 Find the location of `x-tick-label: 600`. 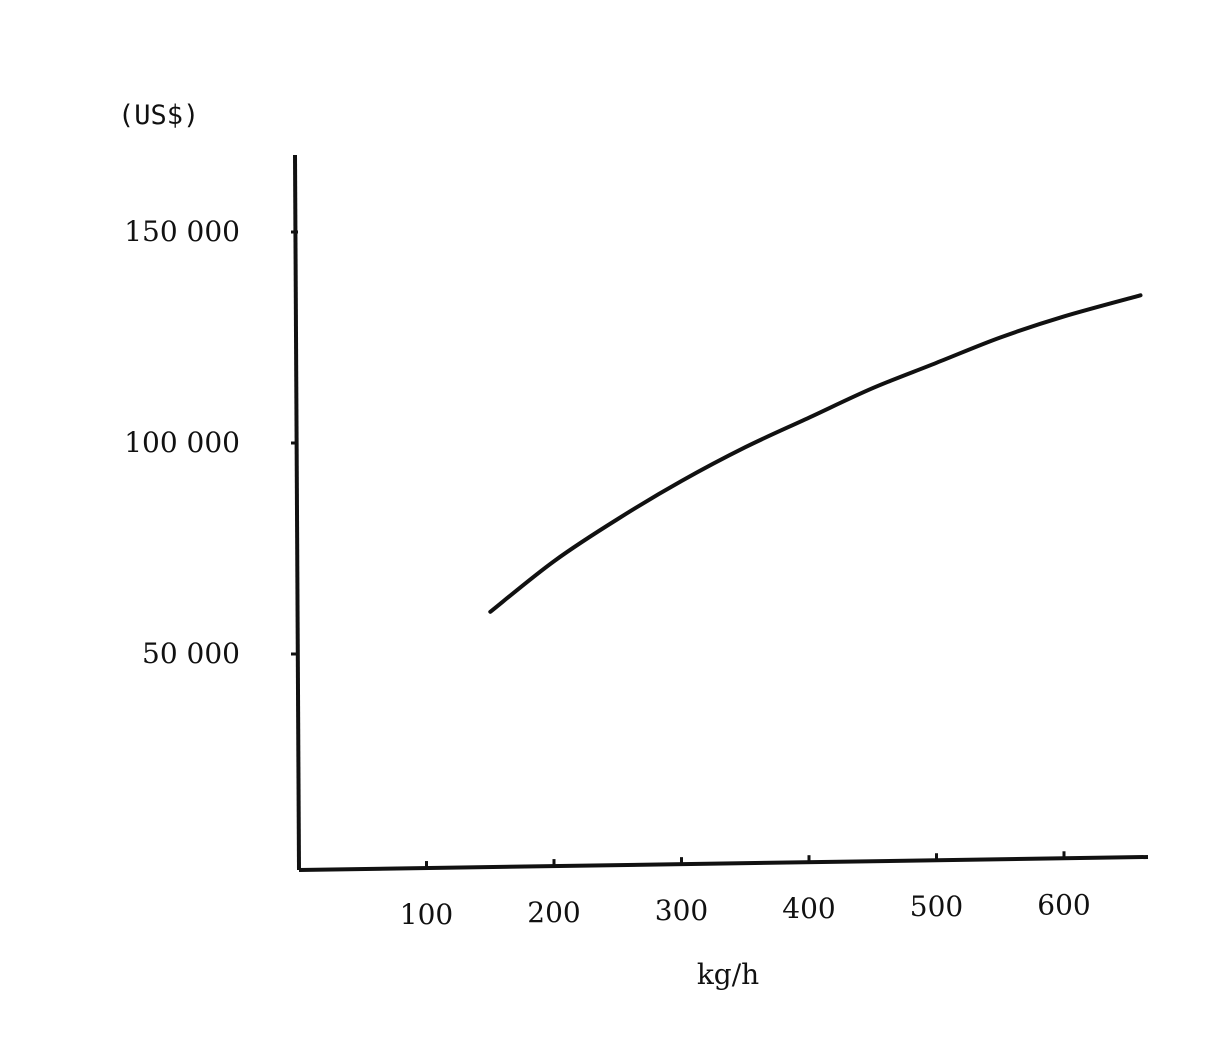

x-tick-label: 600 is located at coordinates (1063, 904).